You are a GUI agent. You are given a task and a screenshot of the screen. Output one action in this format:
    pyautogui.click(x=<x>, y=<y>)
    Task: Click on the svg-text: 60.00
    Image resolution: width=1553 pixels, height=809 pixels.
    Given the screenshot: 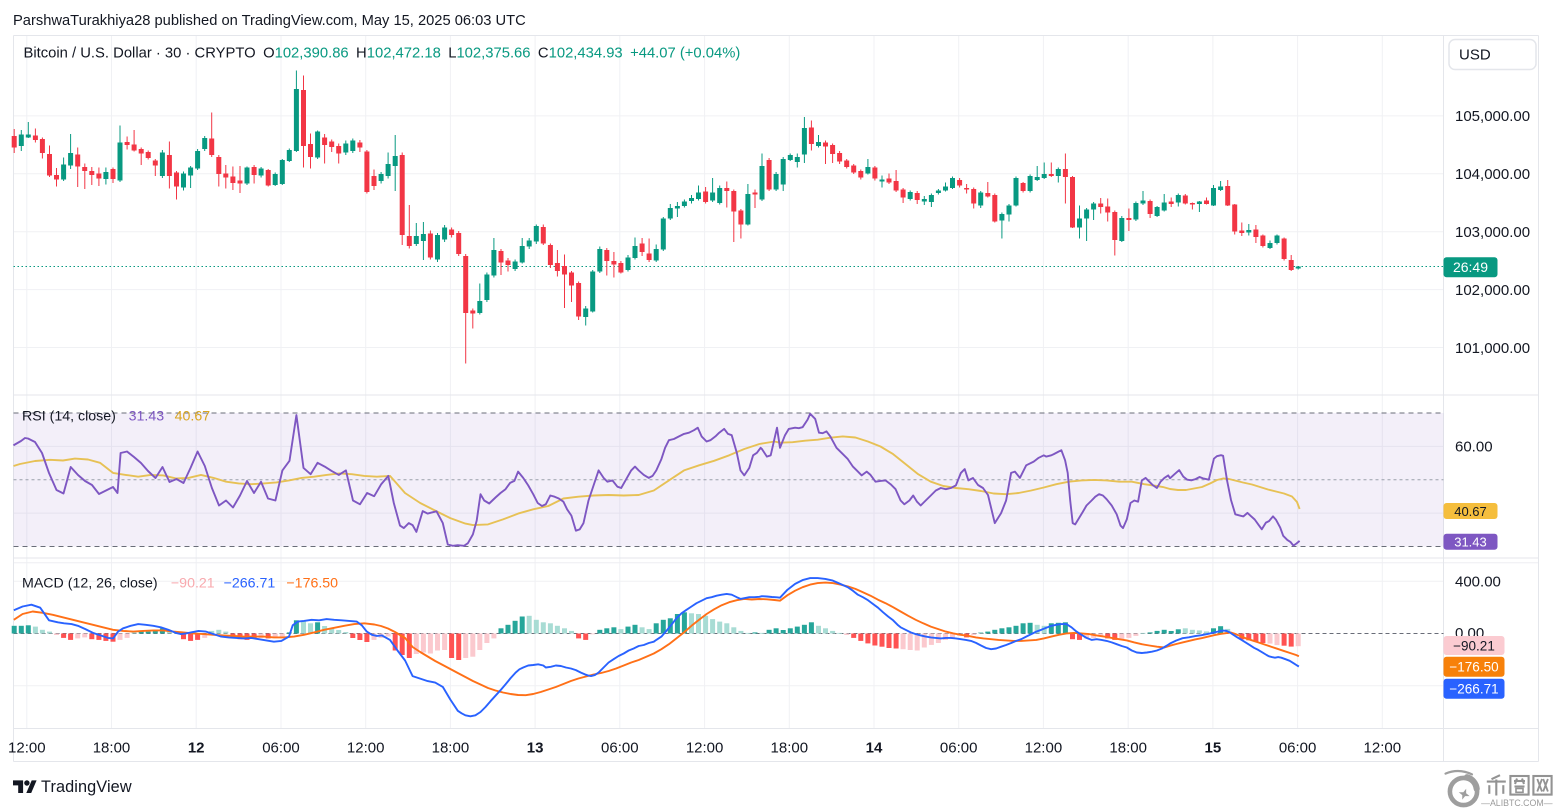 What is the action you would take?
    pyautogui.click(x=1474, y=447)
    